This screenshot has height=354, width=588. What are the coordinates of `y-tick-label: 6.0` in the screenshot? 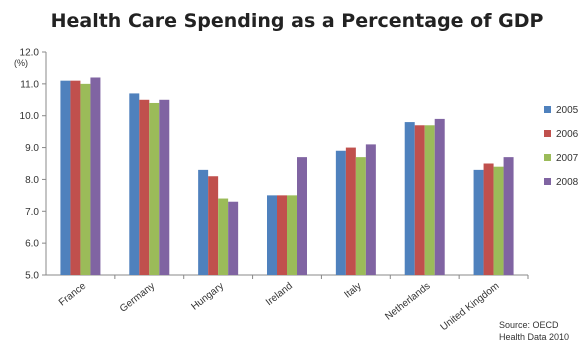 It's located at (32, 244).